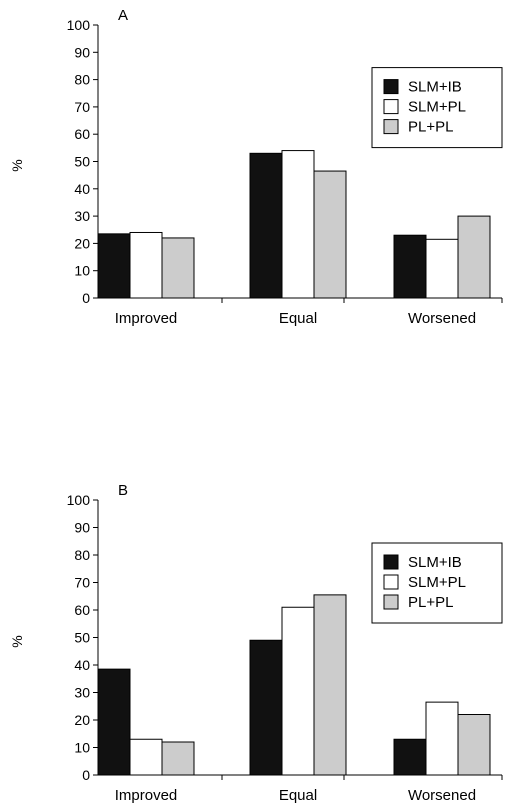 This screenshot has height=810, width=509. I want to click on panel-2-x-tick-label: Equal, so click(298, 795).